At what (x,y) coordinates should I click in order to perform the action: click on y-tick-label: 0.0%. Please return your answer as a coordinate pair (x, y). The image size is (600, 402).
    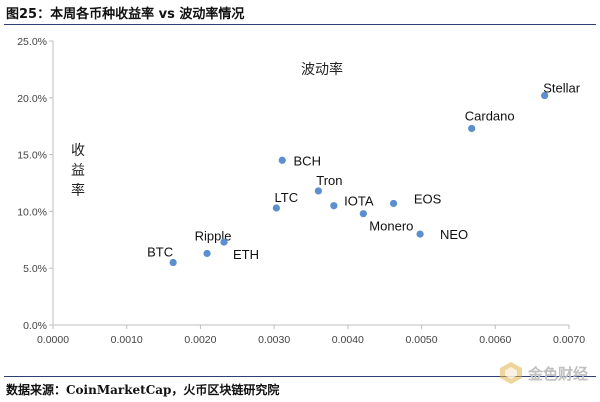
    Looking at the image, I should click on (35, 326).